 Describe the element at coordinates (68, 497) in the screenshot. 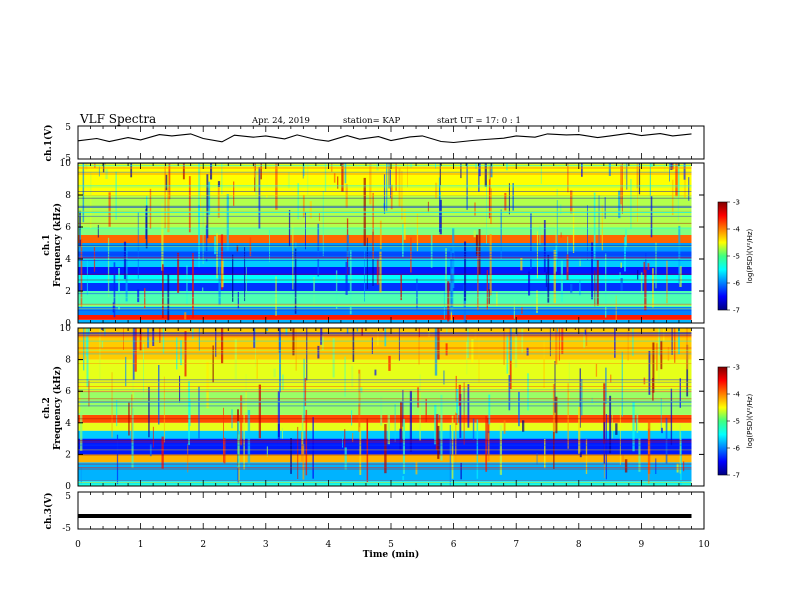

I see `ch3-ytick-top: 5` at that location.